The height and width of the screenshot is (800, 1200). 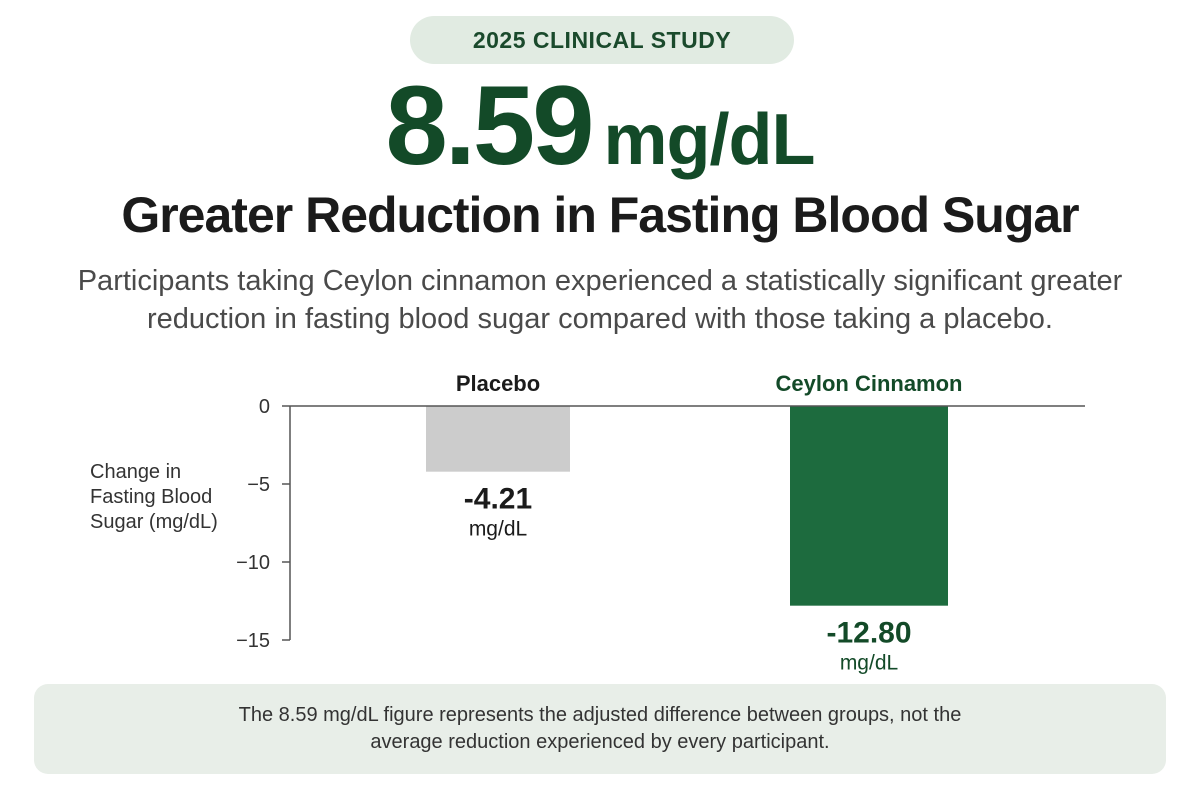 What do you see at coordinates (868, 633) in the screenshot?
I see `value-label: -12.80` at bounding box center [868, 633].